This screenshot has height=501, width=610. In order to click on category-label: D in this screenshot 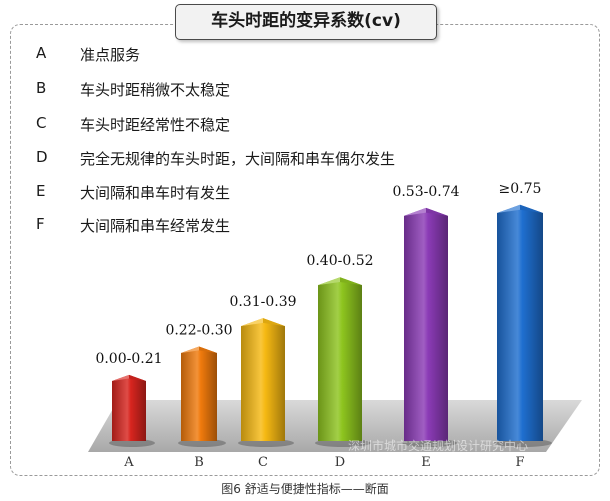, I will do `click(340, 462)`.